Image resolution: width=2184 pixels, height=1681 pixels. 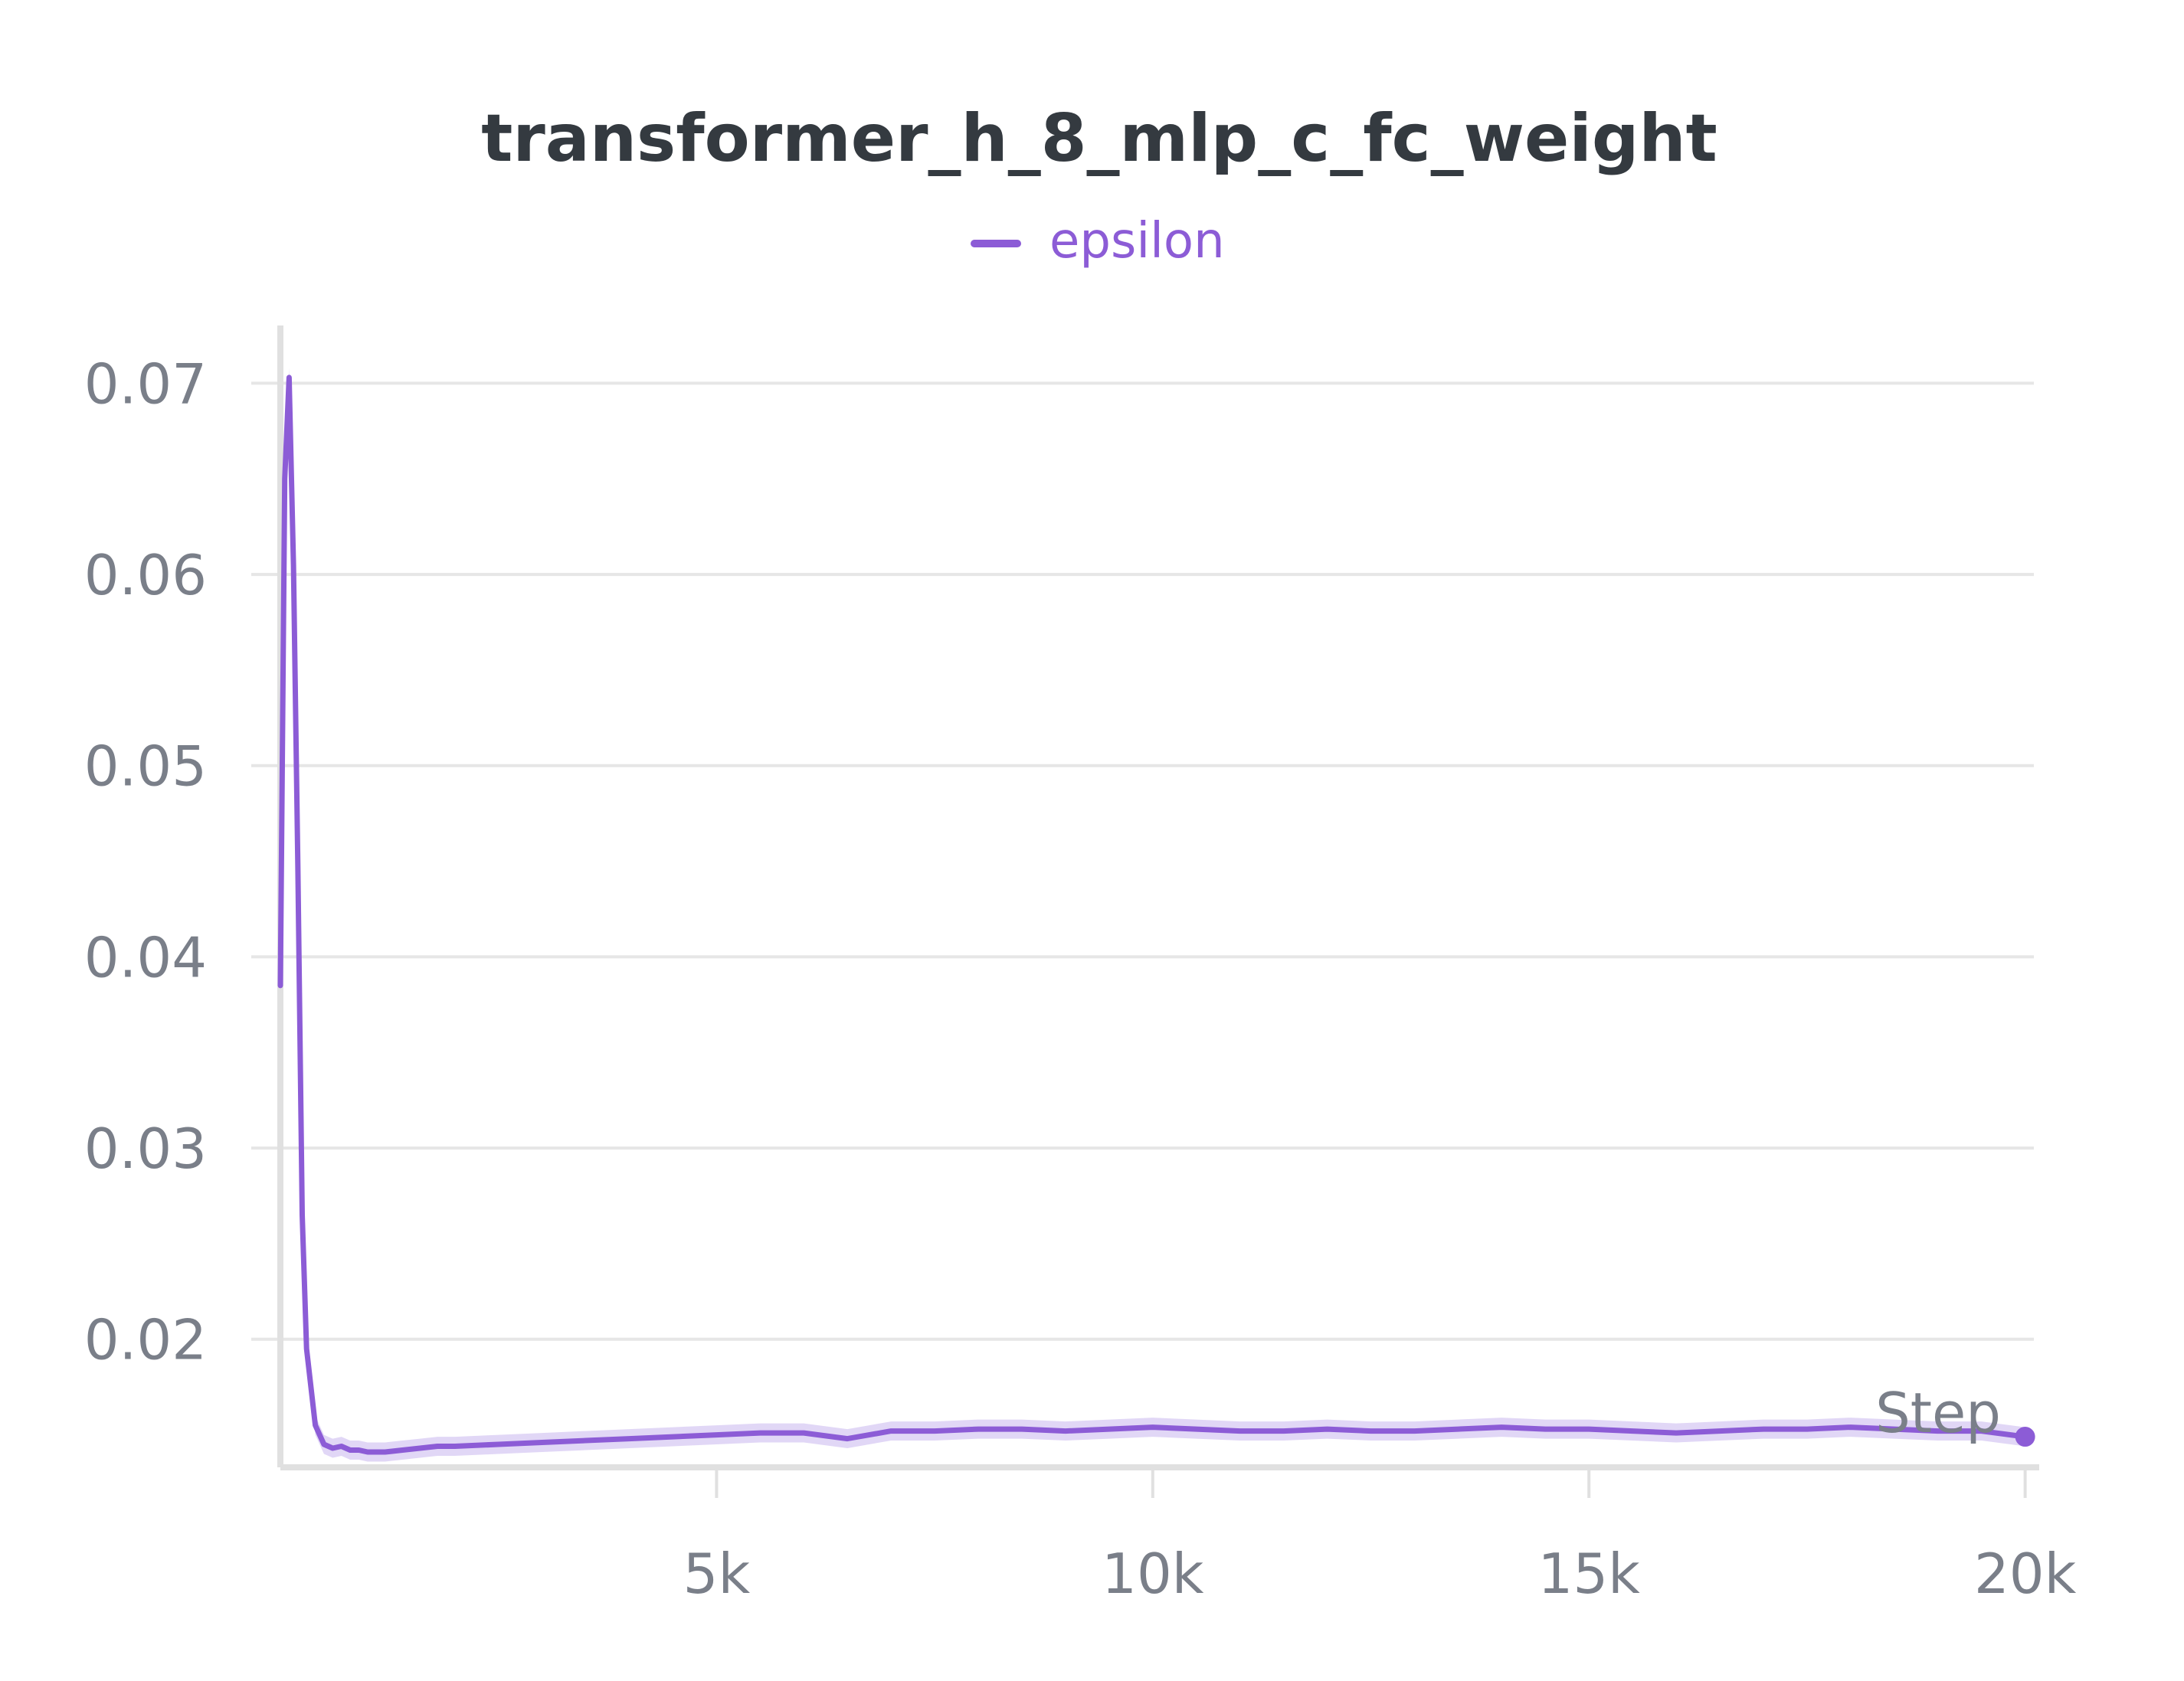 What do you see at coordinates (145, 384) in the screenshot?
I see `y-tick-label: 0.07` at bounding box center [145, 384].